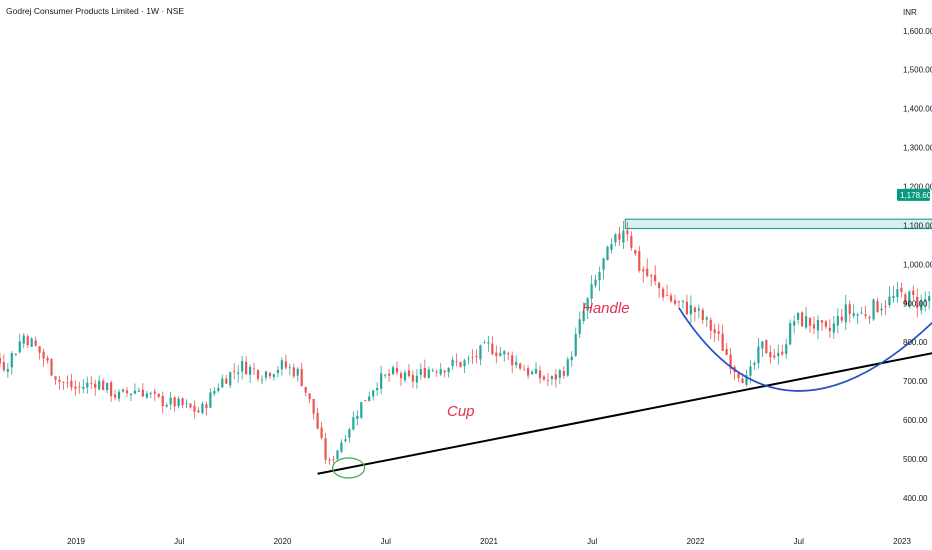 This screenshot has width=932, height=550. Describe the element at coordinates (461, 411) in the screenshot. I see `cup-label: Cup` at that location.